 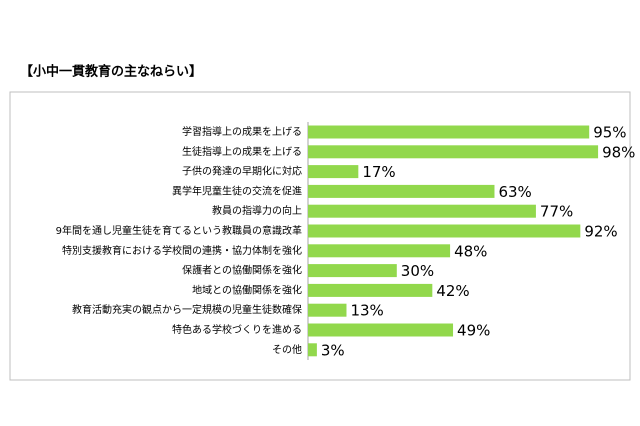 What do you see at coordinates (182, 250) in the screenshot?
I see `category-label: 特別支援教育における学校間の連携・協力体制を強化` at bounding box center [182, 250].